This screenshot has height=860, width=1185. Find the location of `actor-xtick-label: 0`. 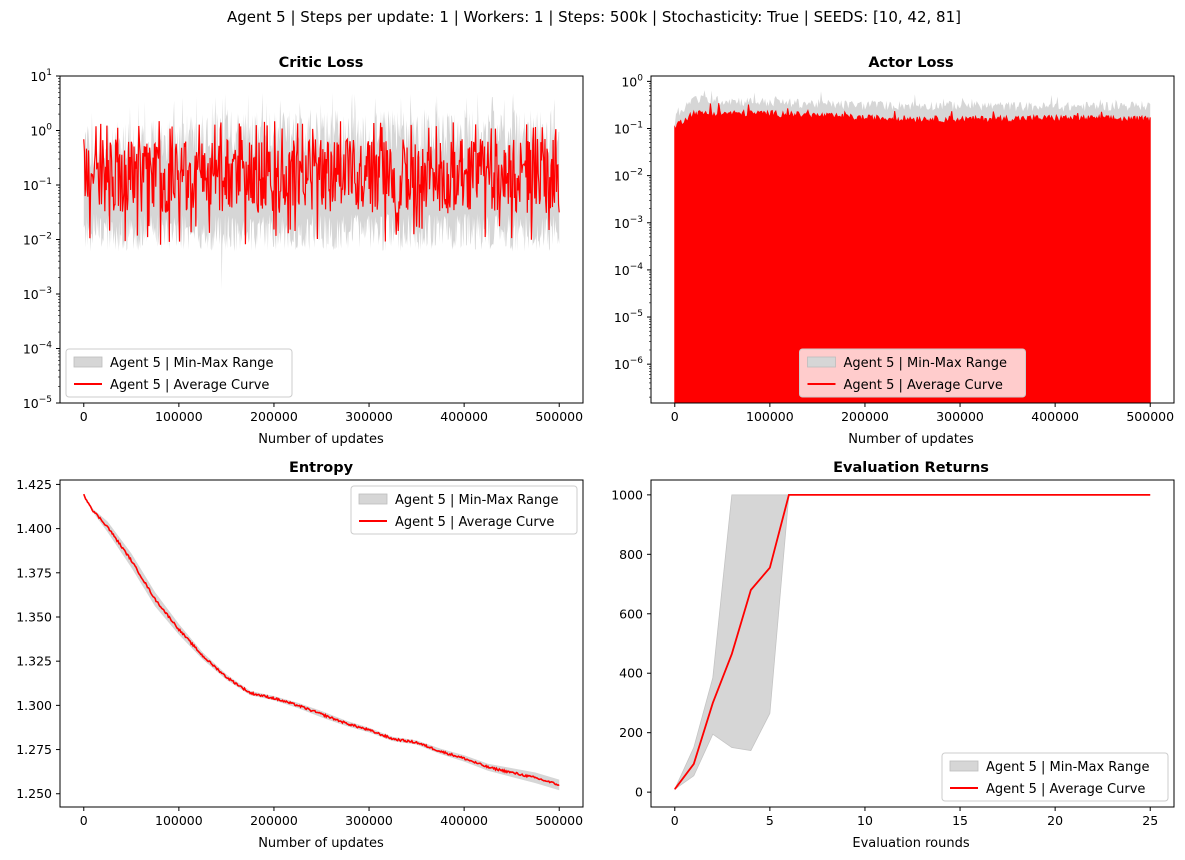

actor-xtick-label: 0 is located at coordinates (675, 416).